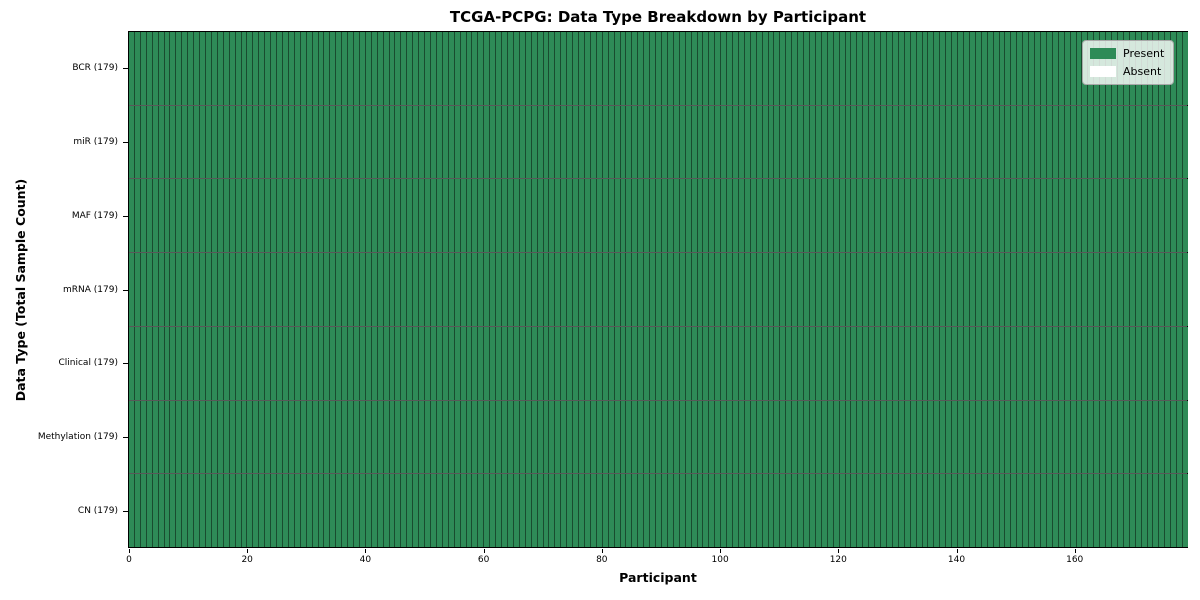 The height and width of the screenshot is (600, 1200). I want to click on y-tick-label: miR (179), so click(95, 141).